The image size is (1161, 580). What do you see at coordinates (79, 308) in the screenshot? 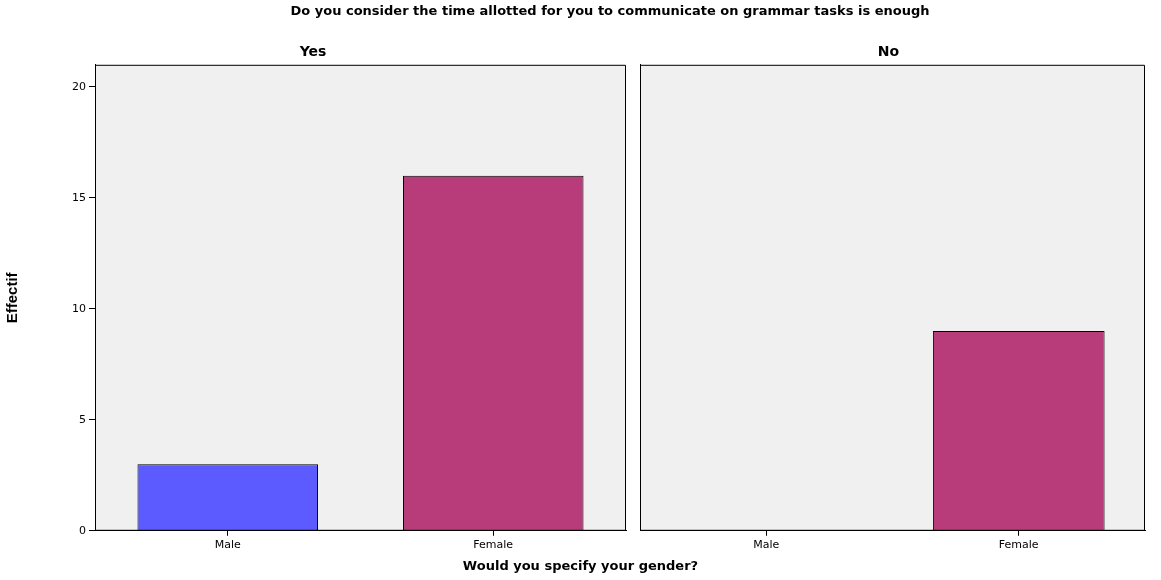
I see `y-tick-label: 10` at bounding box center [79, 308].